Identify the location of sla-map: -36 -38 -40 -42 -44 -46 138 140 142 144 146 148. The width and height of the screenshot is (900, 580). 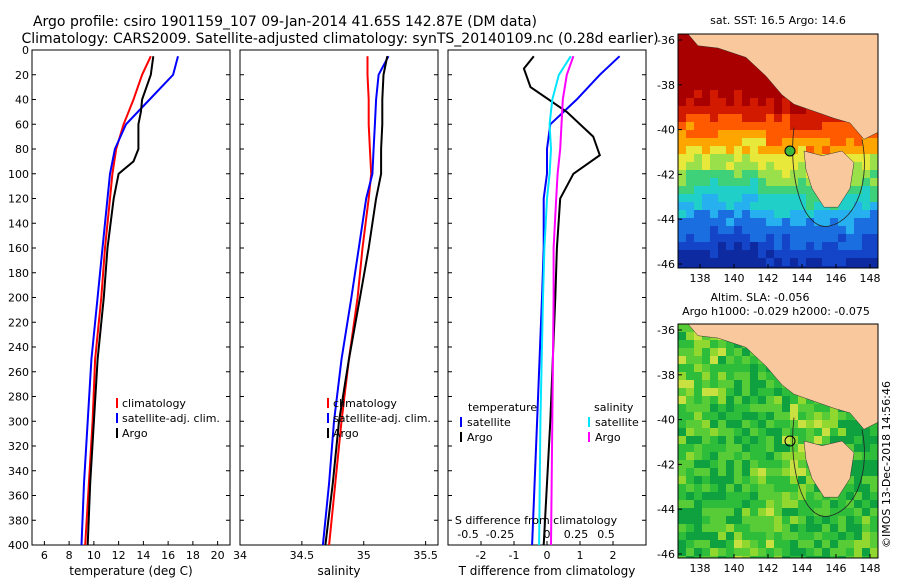
(769, 449).